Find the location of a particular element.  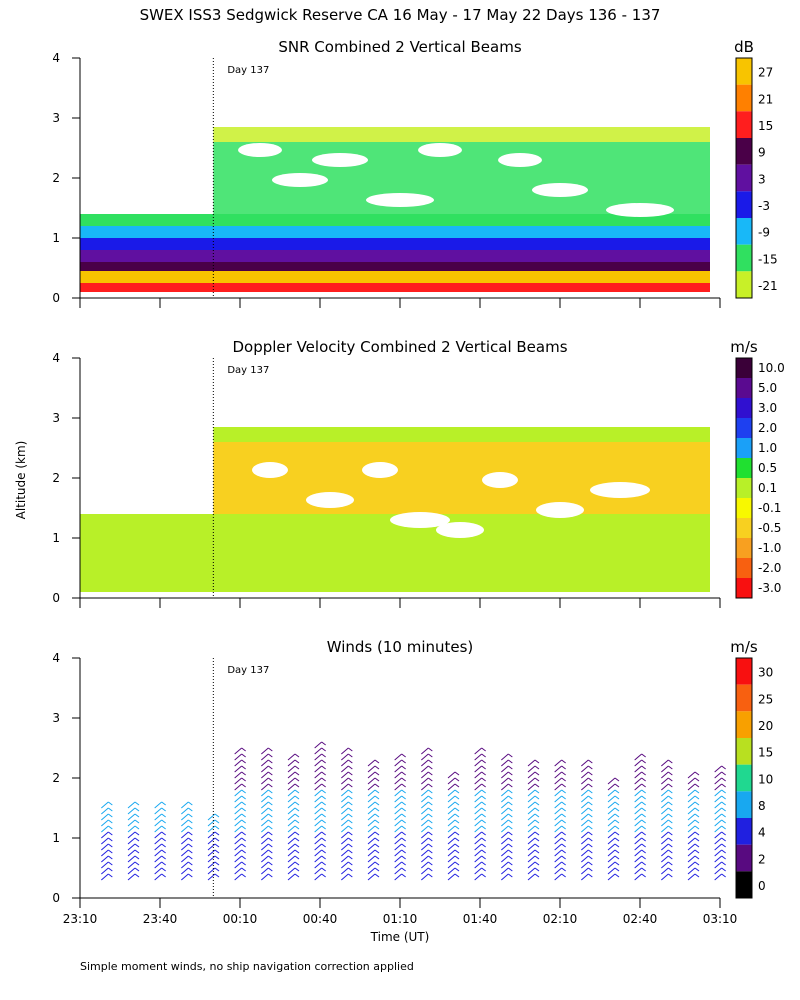

colorbar-label: 27 is located at coordinates (765, 73).